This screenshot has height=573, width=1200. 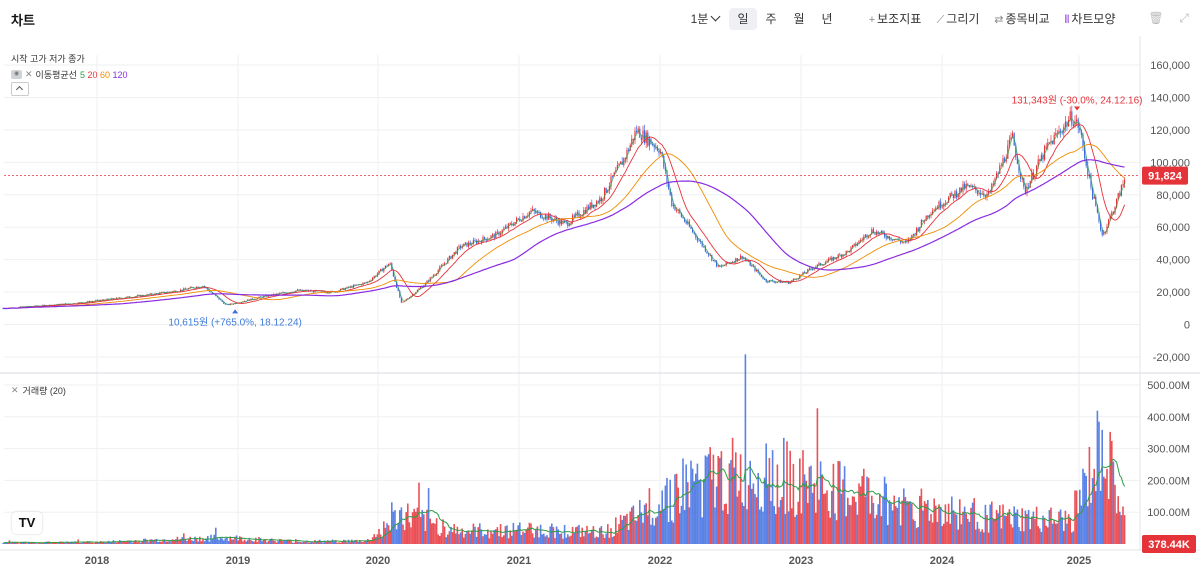 What do you see at coordinates (20, 89) in the screenshot?
I see `collapse-legend-button` at bounding box center [20, 89].